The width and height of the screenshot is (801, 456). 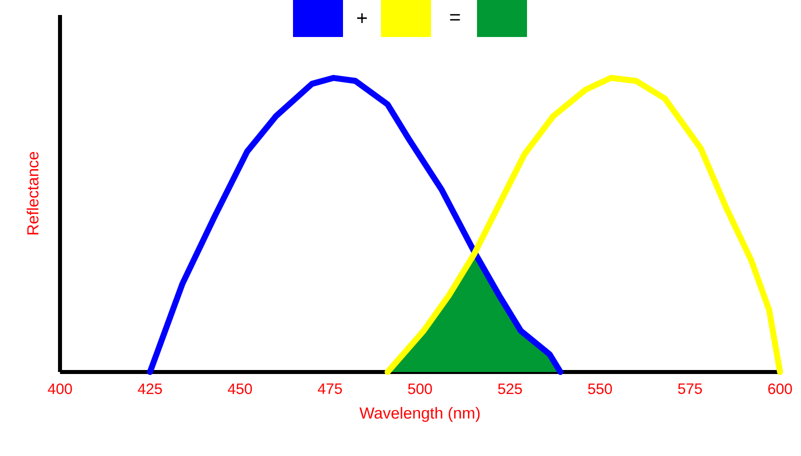 I want to click on x-tick-label: 550, so click(x=600, y=389).